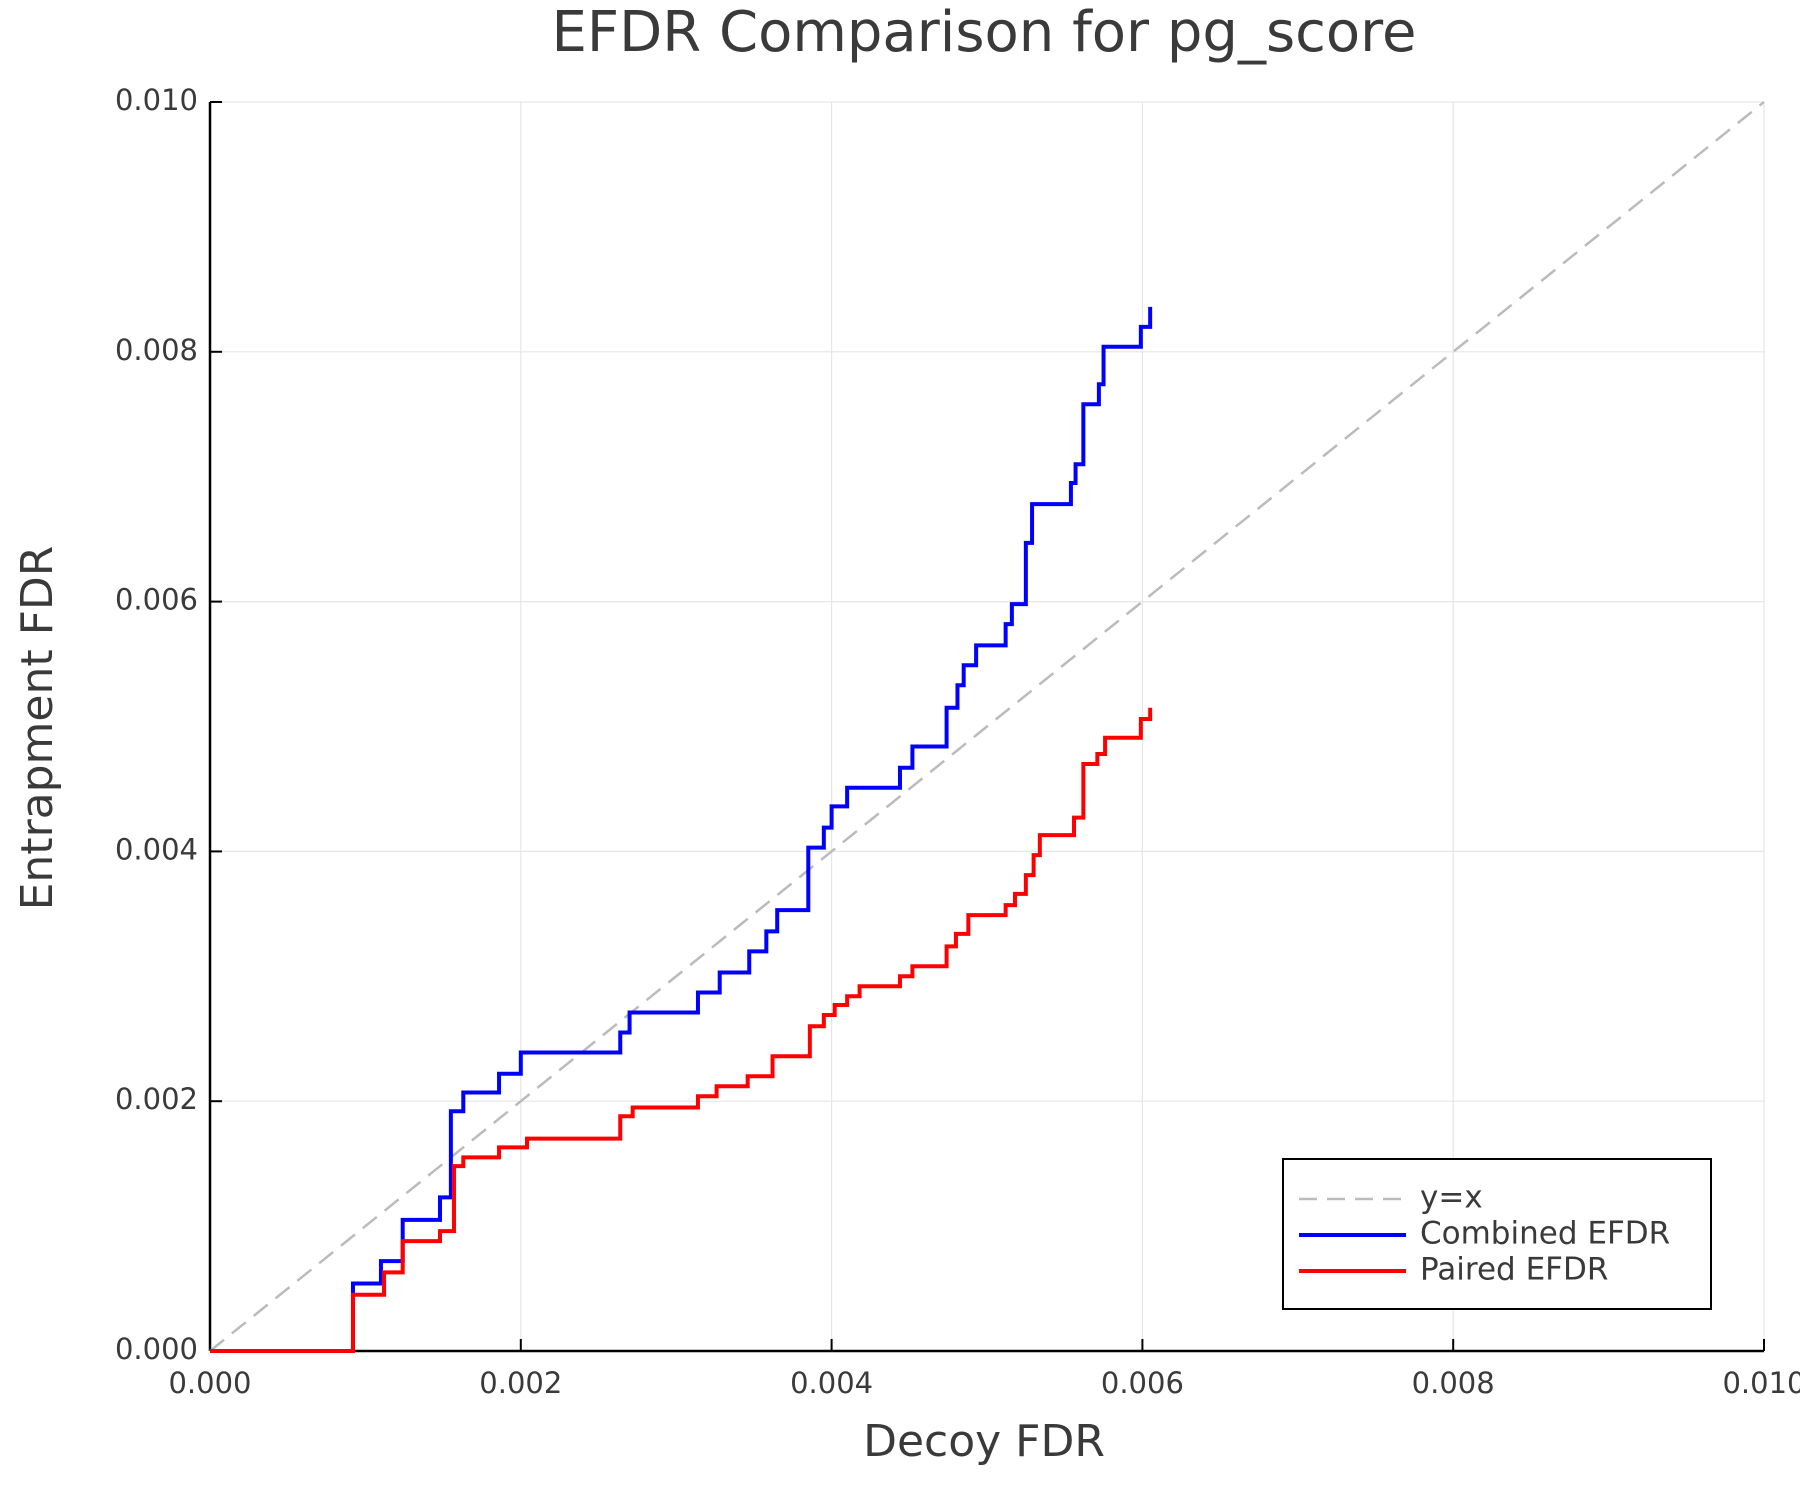 This screenshot has width=1800, height=1504. Describe the element at coordinates (156, 849) in the screenshot. I see `y-tick-label: 0.004` at that location.